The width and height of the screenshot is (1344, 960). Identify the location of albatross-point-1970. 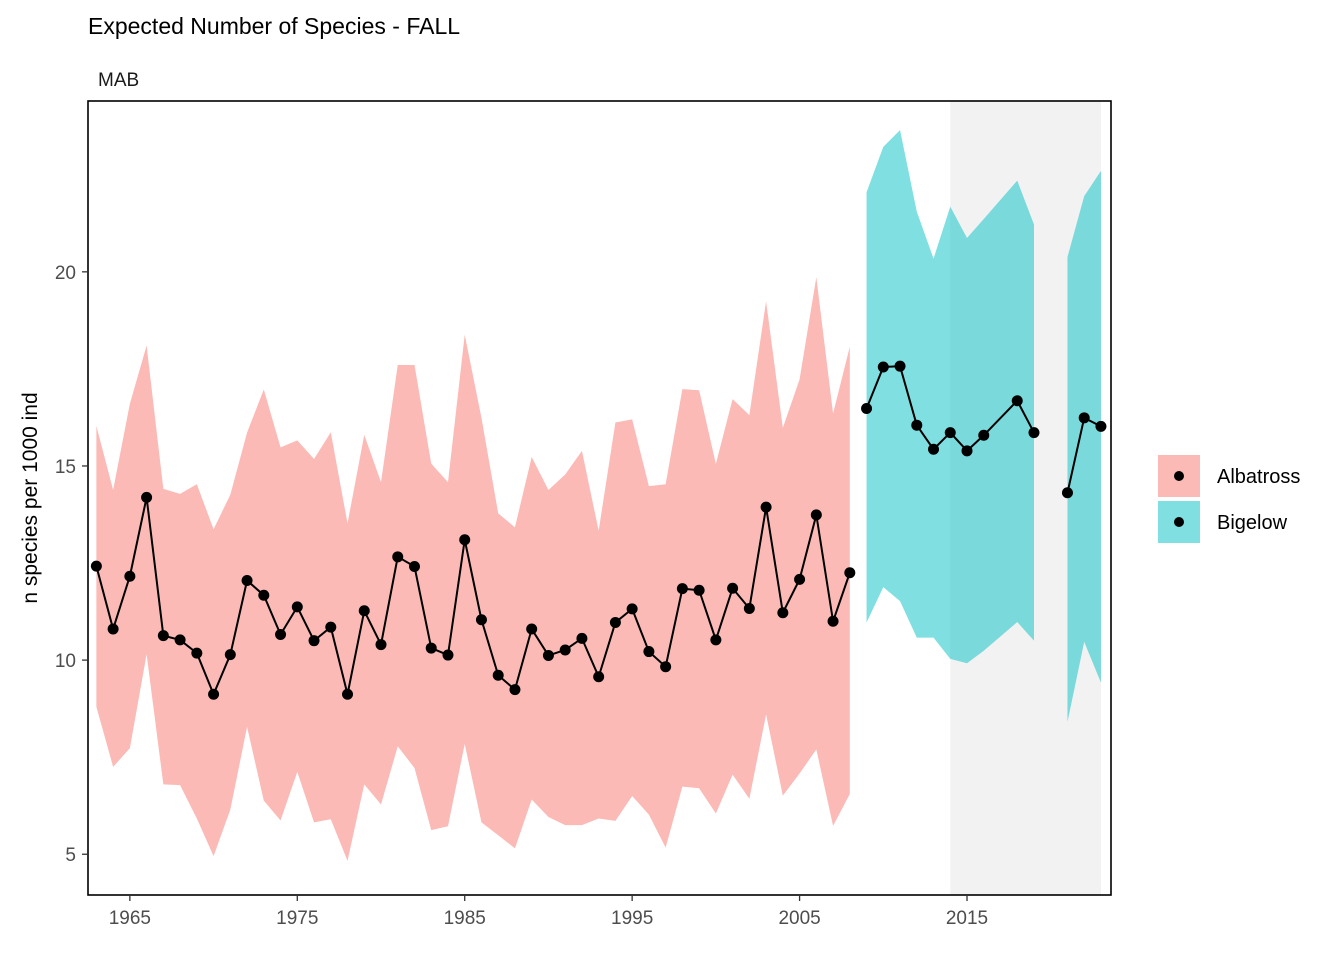
(214, 694).